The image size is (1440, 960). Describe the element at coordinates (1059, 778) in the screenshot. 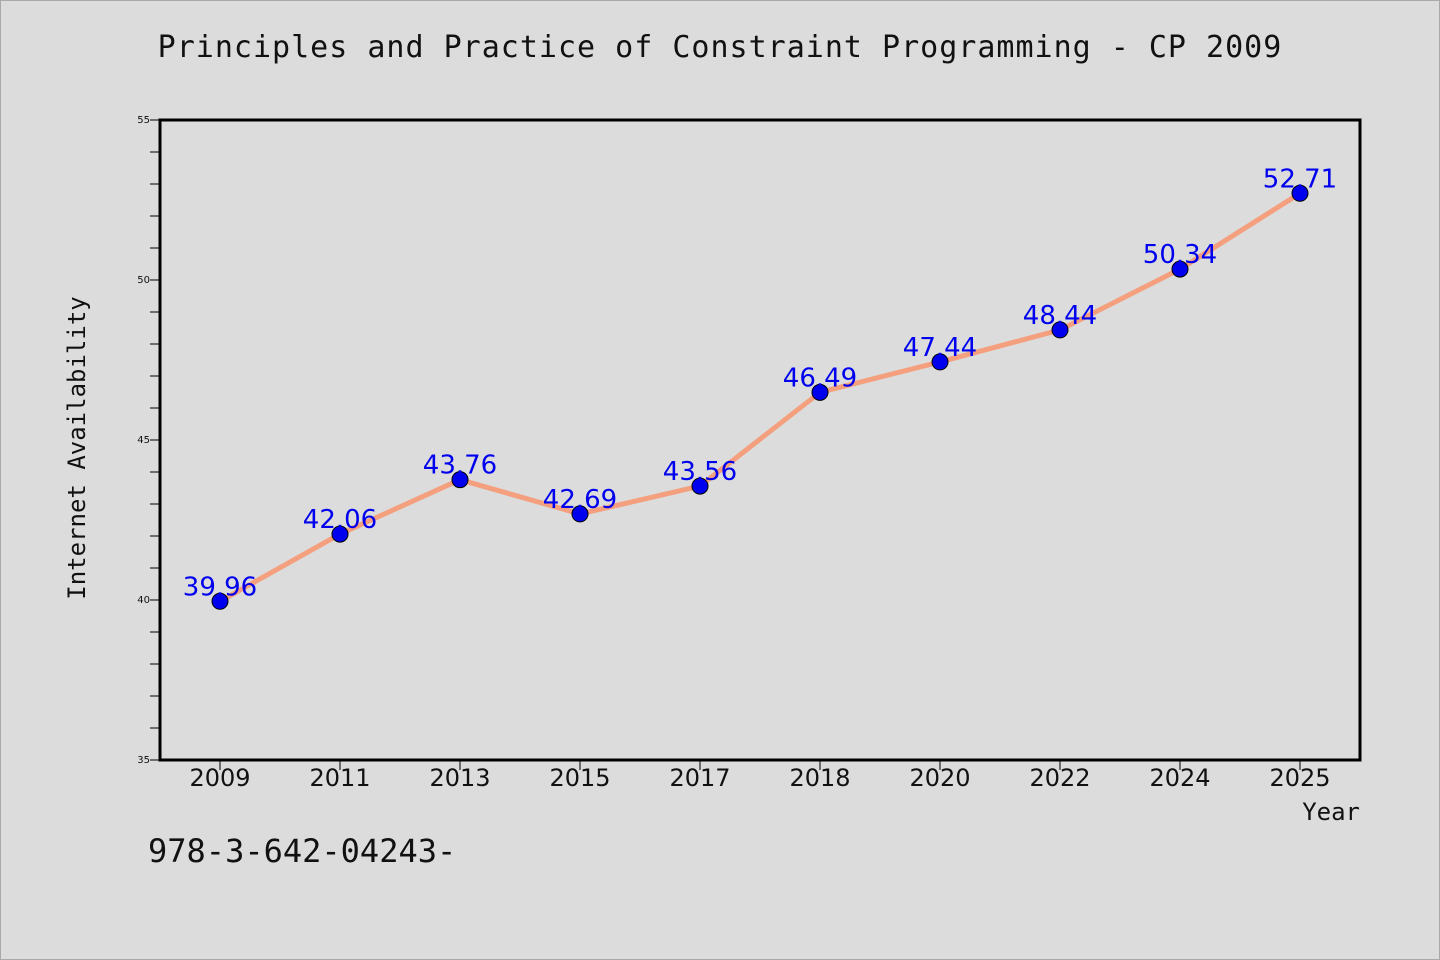

I see `x-tick-label: 2022` at that location.